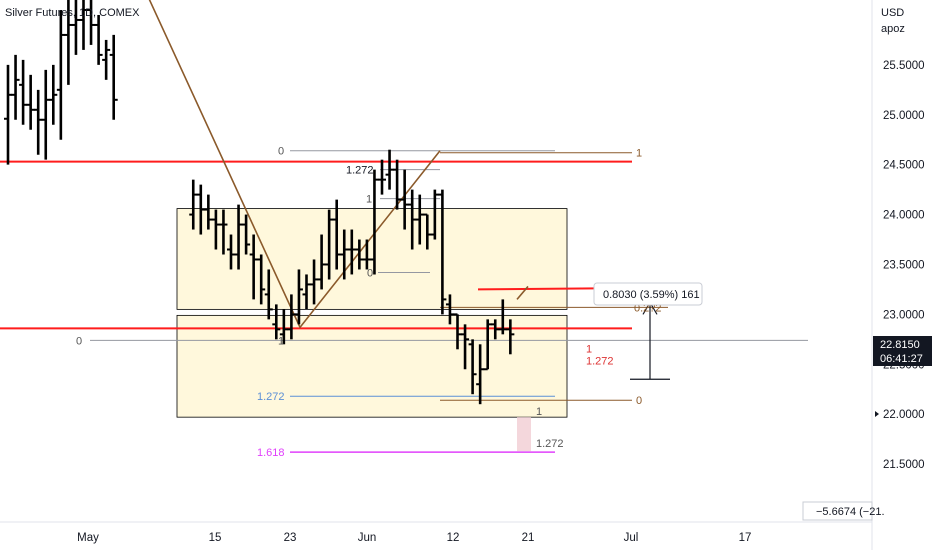 This screenshot has width=932, height=550. I want to click on zigzag-line, so click(522, 292).